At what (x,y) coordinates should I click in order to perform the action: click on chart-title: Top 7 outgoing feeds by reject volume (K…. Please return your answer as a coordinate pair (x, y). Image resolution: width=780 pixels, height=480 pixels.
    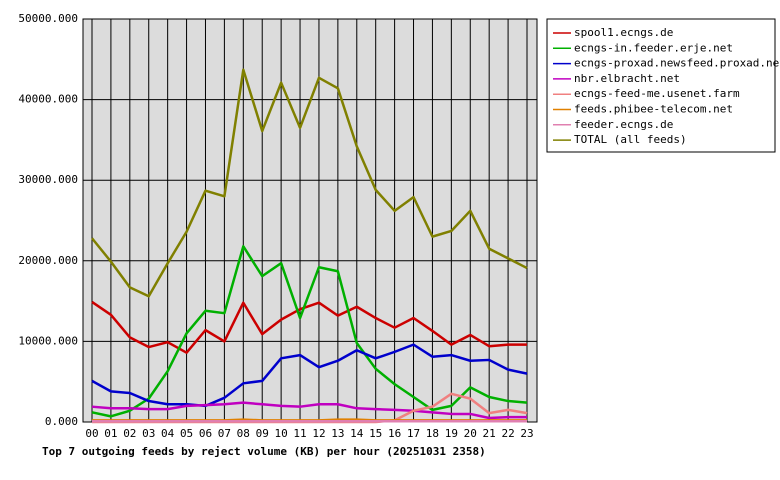
    Looking at the image, I should click on (264, 451).